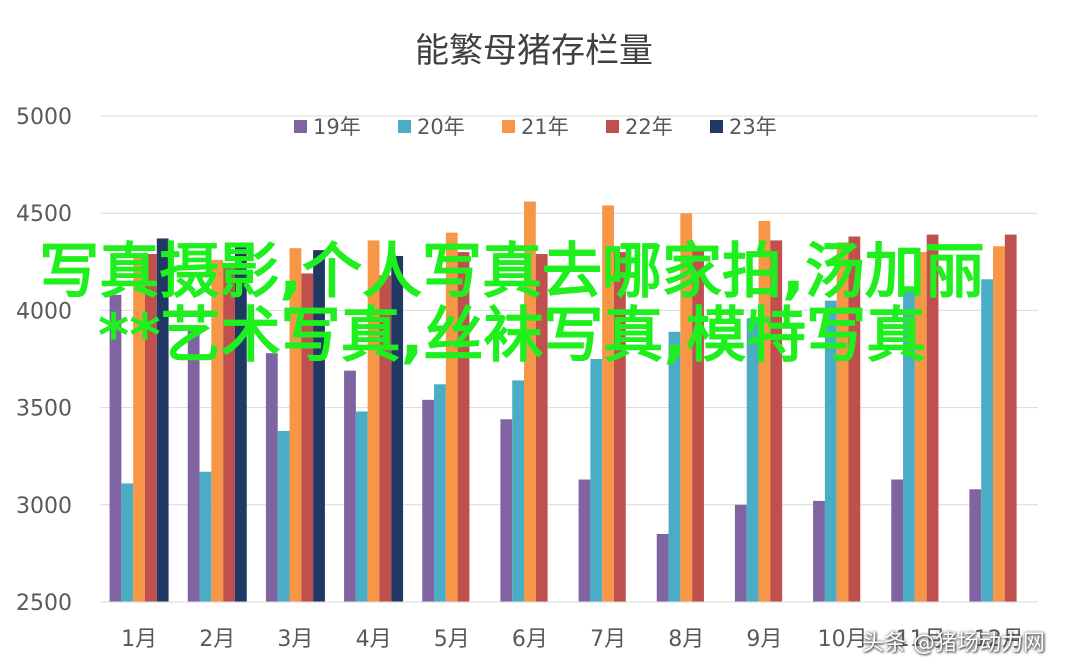  Describe the element at coordinates (44, 506) in the screenshot. I see `y-tick-label: 3000` at that location.